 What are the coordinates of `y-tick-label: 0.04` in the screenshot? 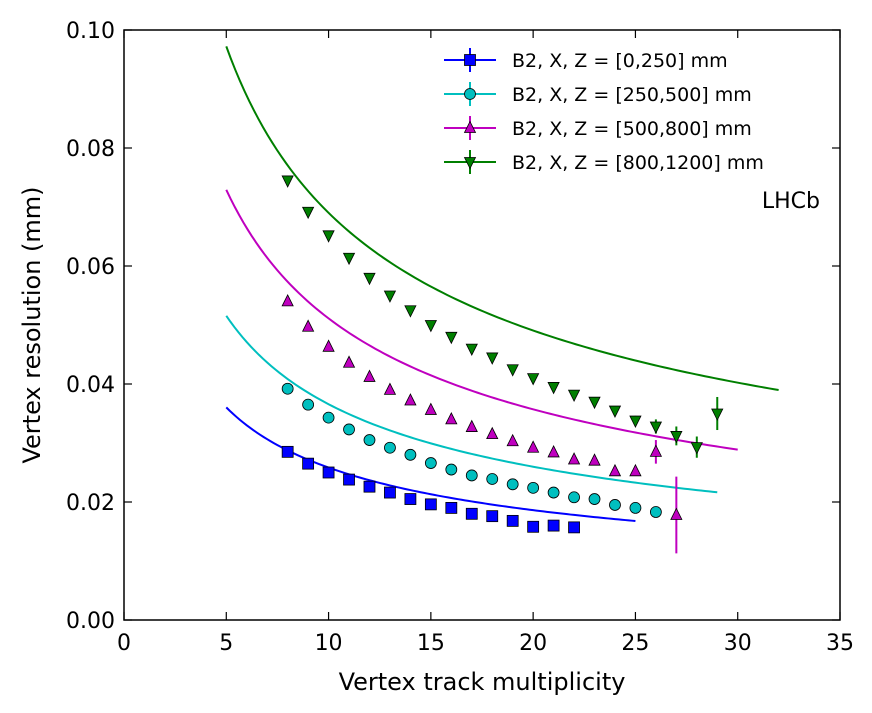 It's located at (90, 385).